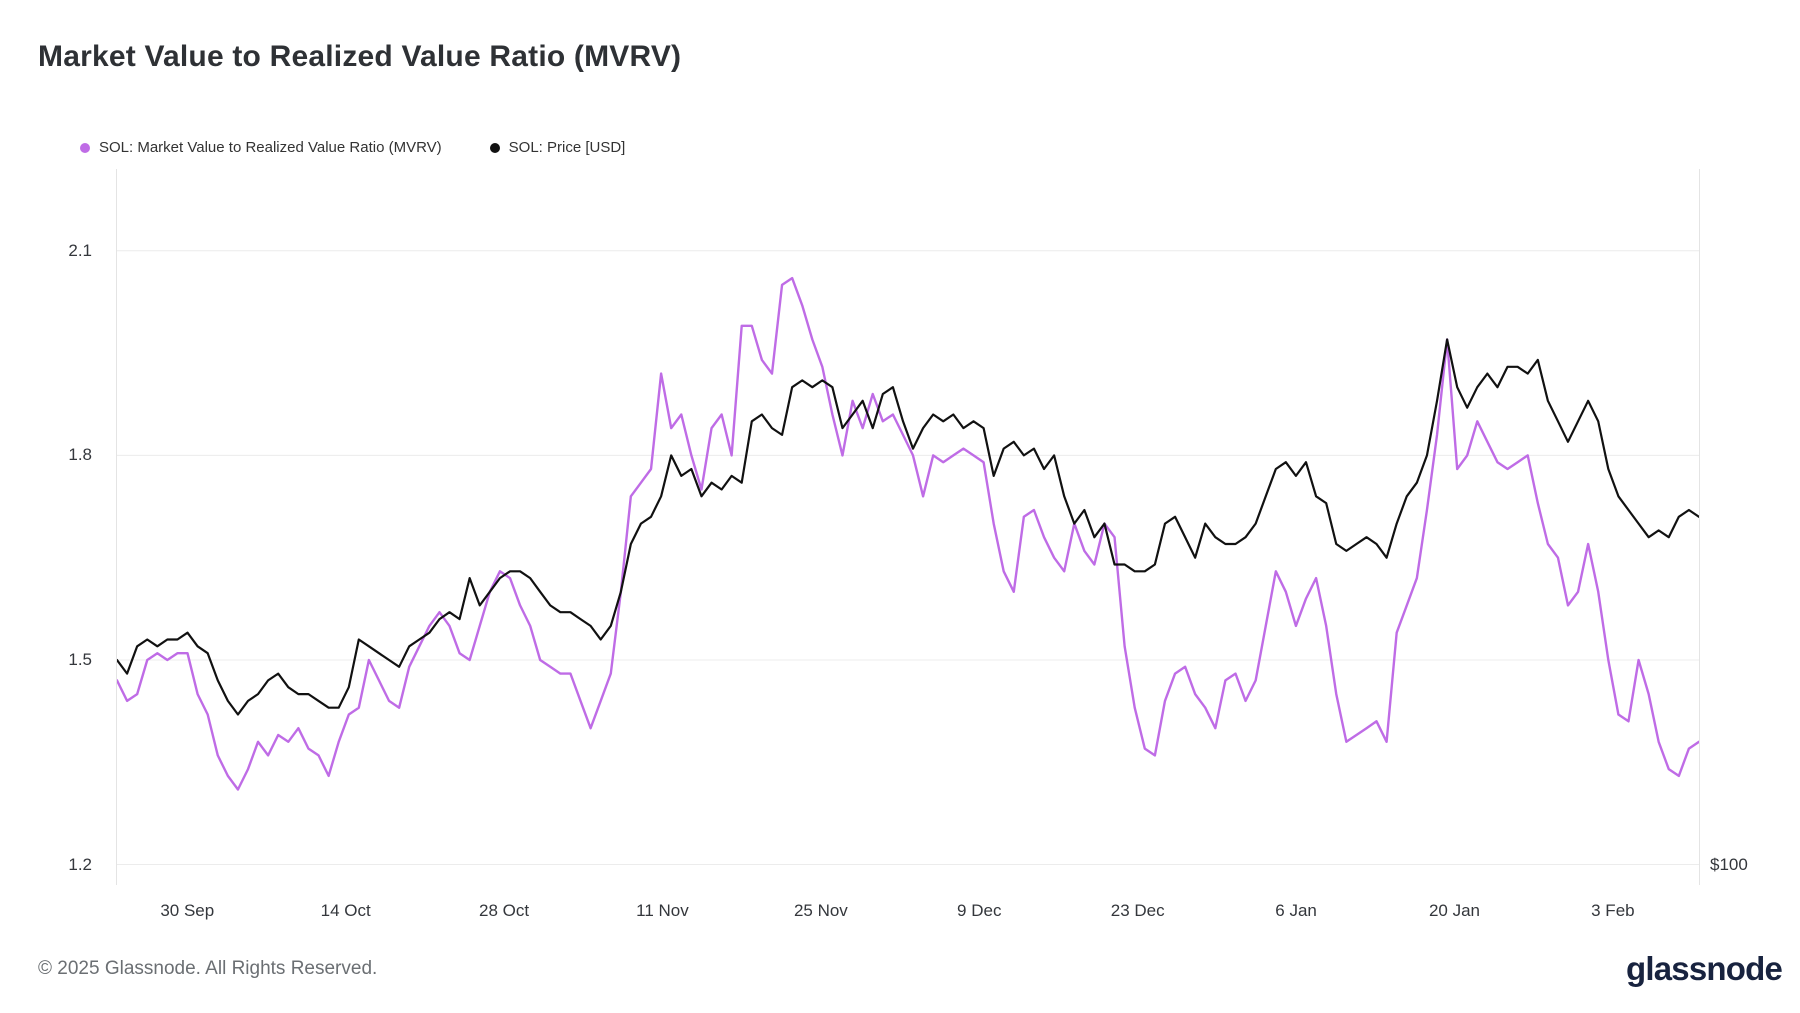  Describe the element at coordinates (1750, 527) in the screenshot. I see `y-axis-right: $100` at that location.